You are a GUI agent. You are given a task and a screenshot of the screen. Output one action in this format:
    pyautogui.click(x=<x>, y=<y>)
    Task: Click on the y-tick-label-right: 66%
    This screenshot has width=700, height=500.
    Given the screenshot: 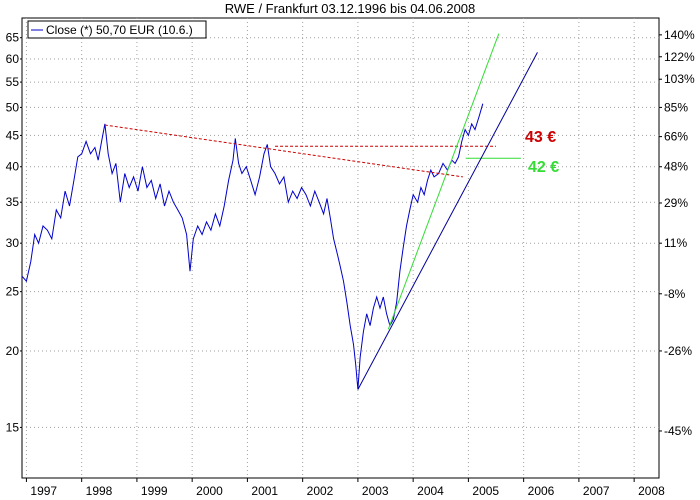 What is the action you would take?
    pyautogui.click(x=676, y=137)
    